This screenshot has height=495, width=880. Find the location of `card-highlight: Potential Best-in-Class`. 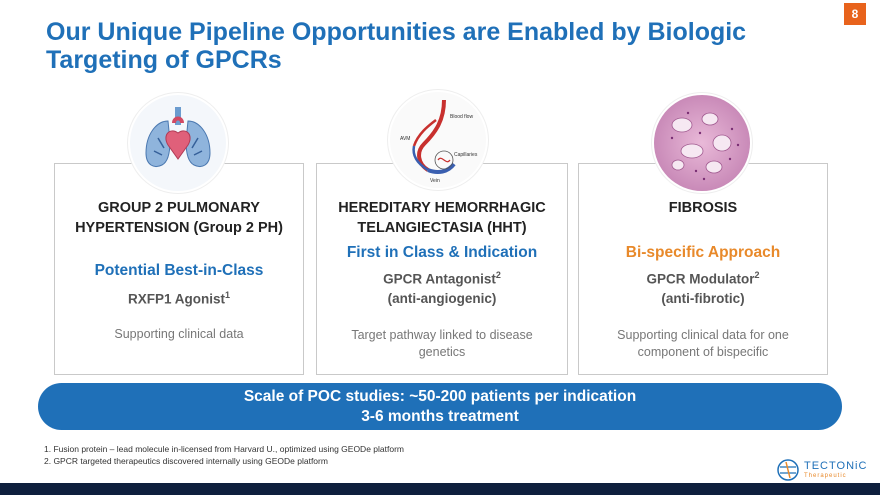

card-highlight: Potential Best-in-Class is located at coordinates (179, 270).